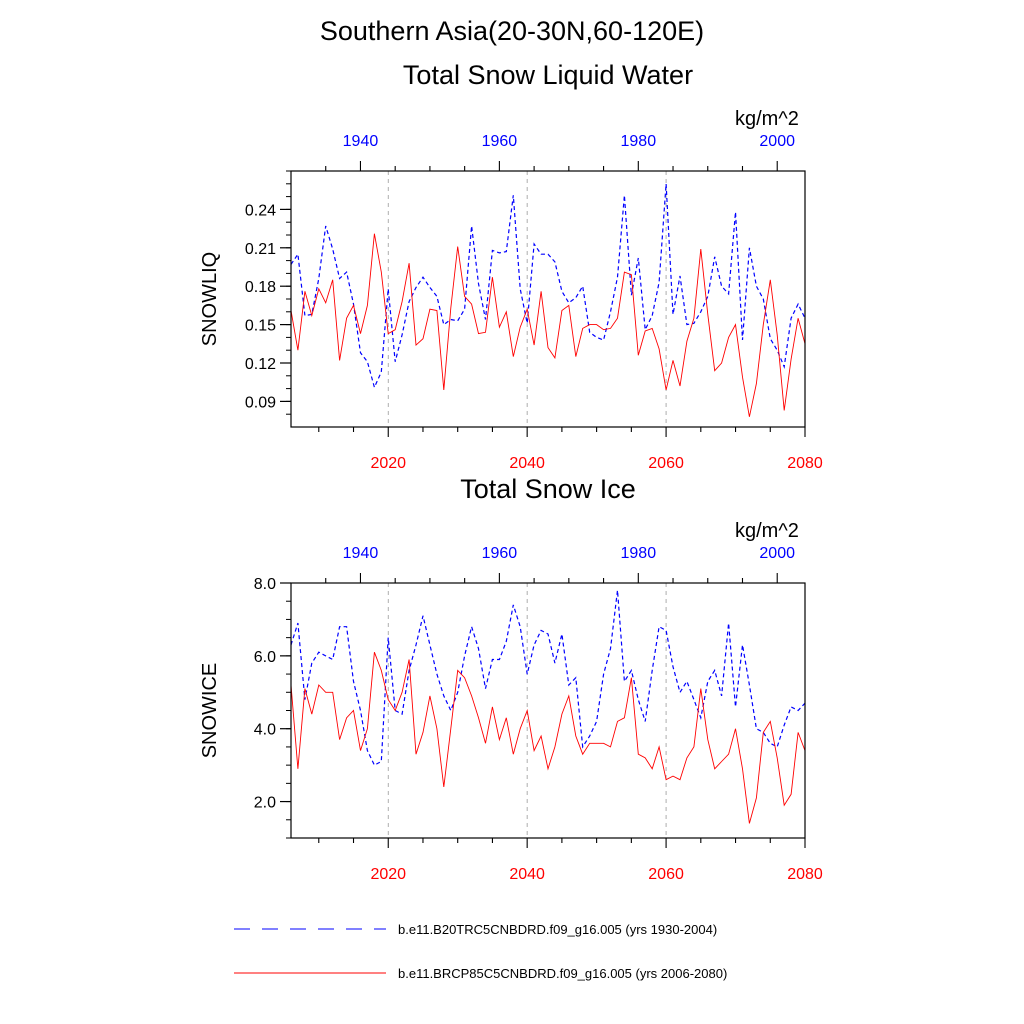 This screenshot has height=1024, width=1024. What do you see at coordinates (527, 463) in the screenshot?
I see `snowliq-bottom-tick-label: 2040` at bounding box center [527, 463].